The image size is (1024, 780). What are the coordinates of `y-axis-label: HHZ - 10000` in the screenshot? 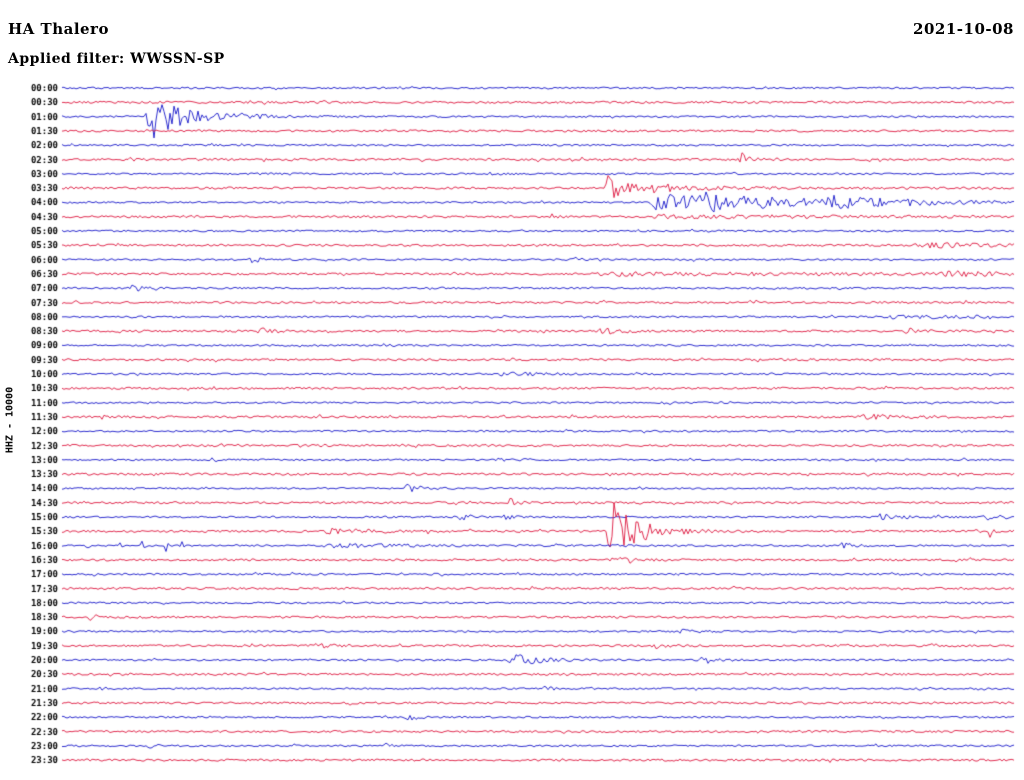 It's located at (10, 420).